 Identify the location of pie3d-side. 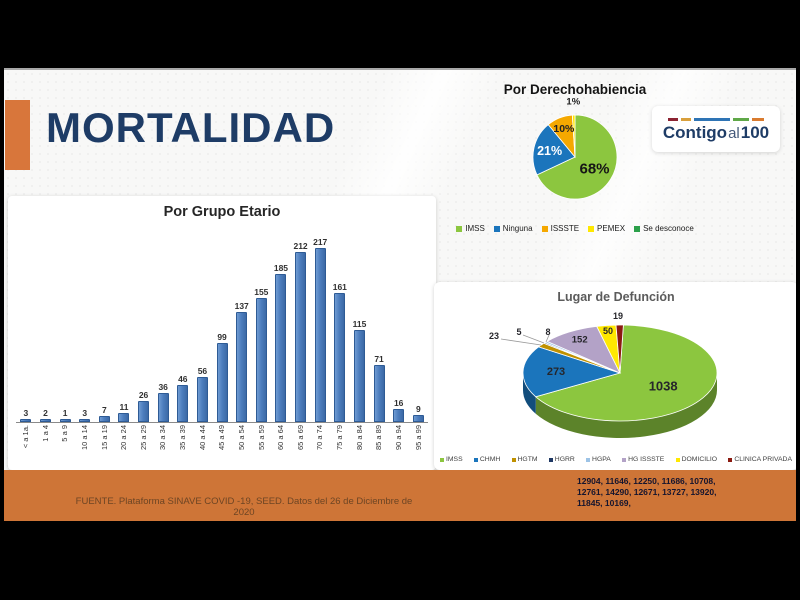
(529, 393).